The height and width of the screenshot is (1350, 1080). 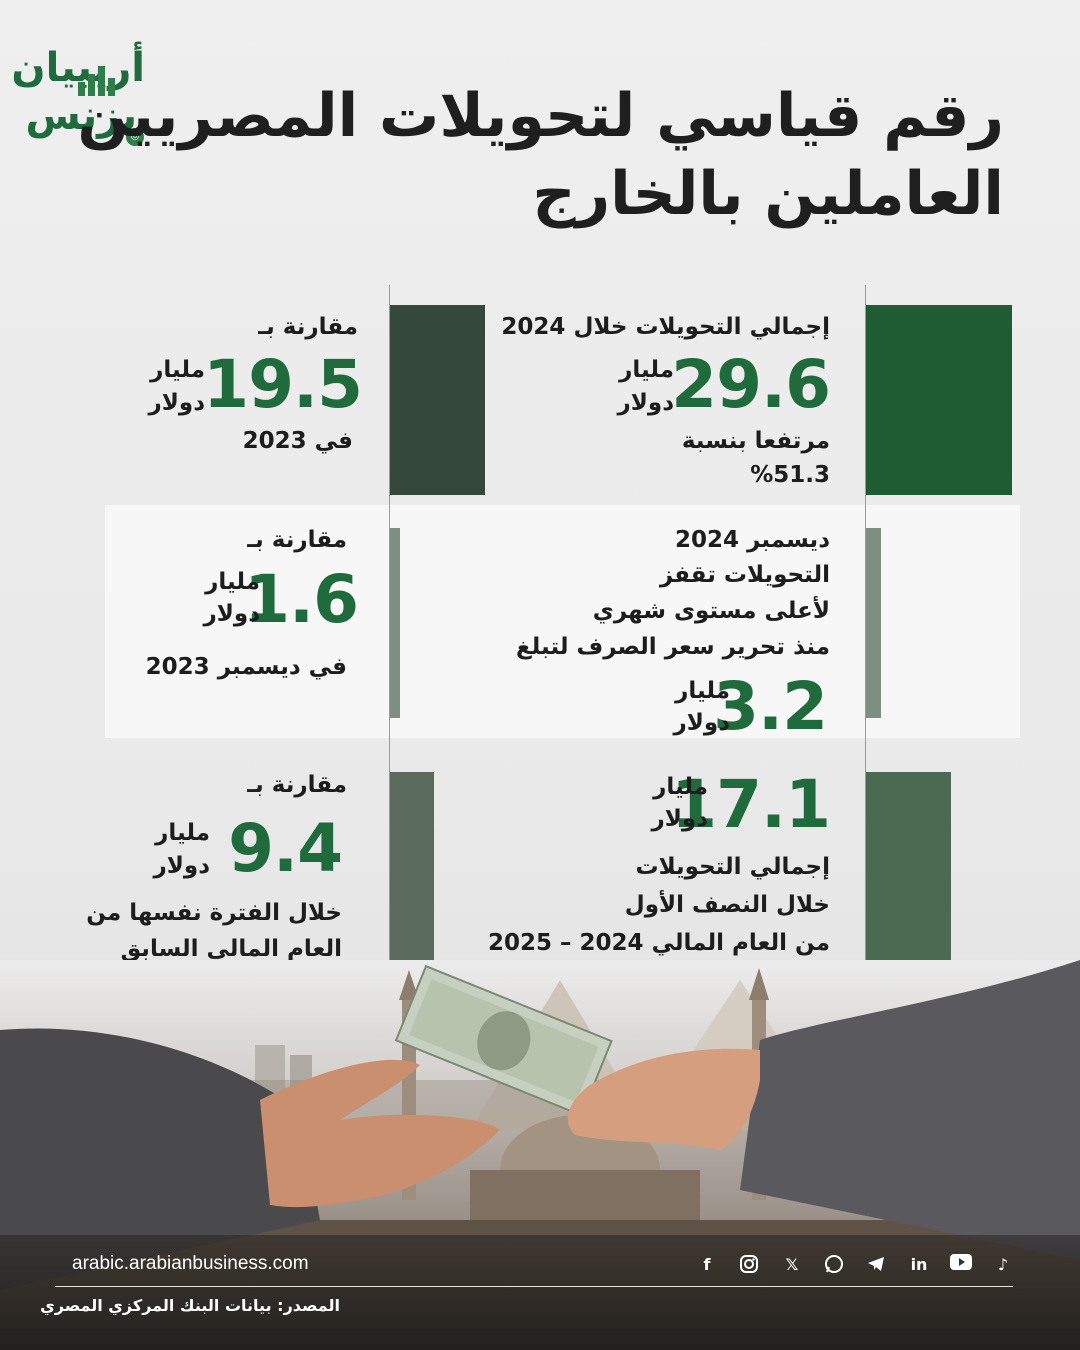 I want to click on row2-right-unit2: دولار, so click(x=701, y=723).